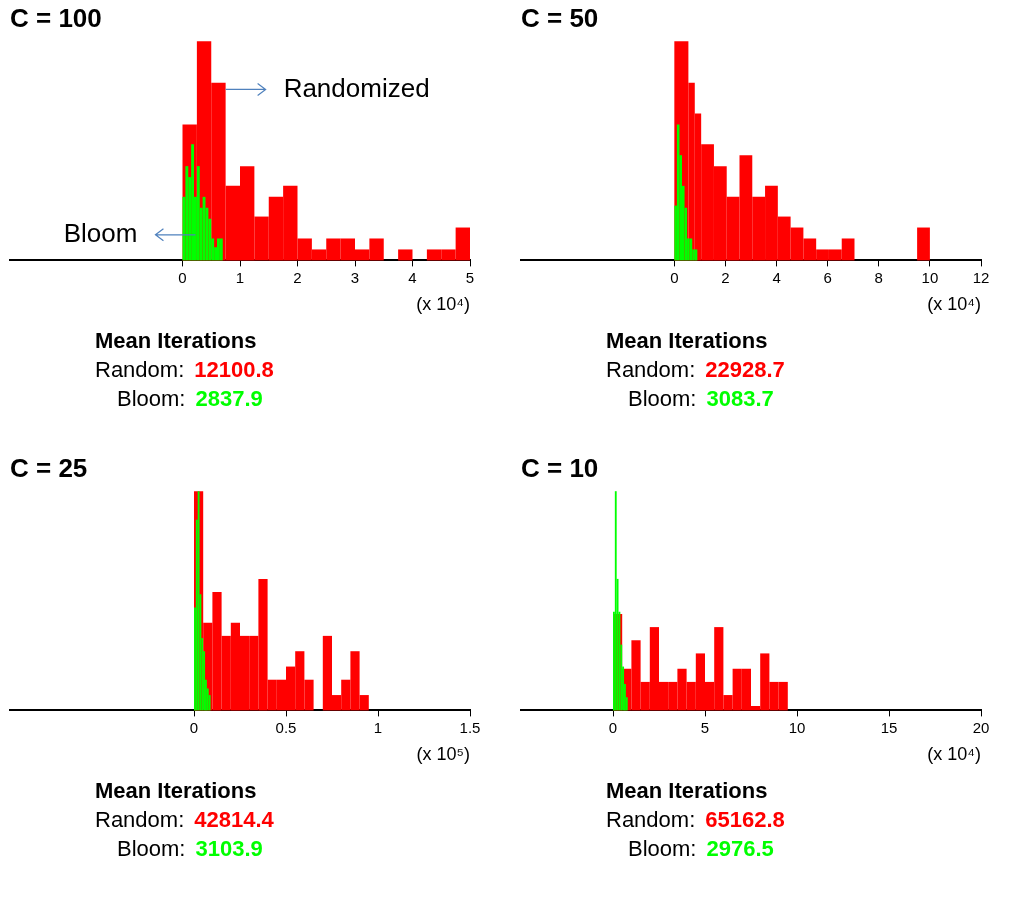 Image resolution: width=1023 pixels, height=904 pixels. I want to click on text: Random: 12100.8, so click(184, 369).